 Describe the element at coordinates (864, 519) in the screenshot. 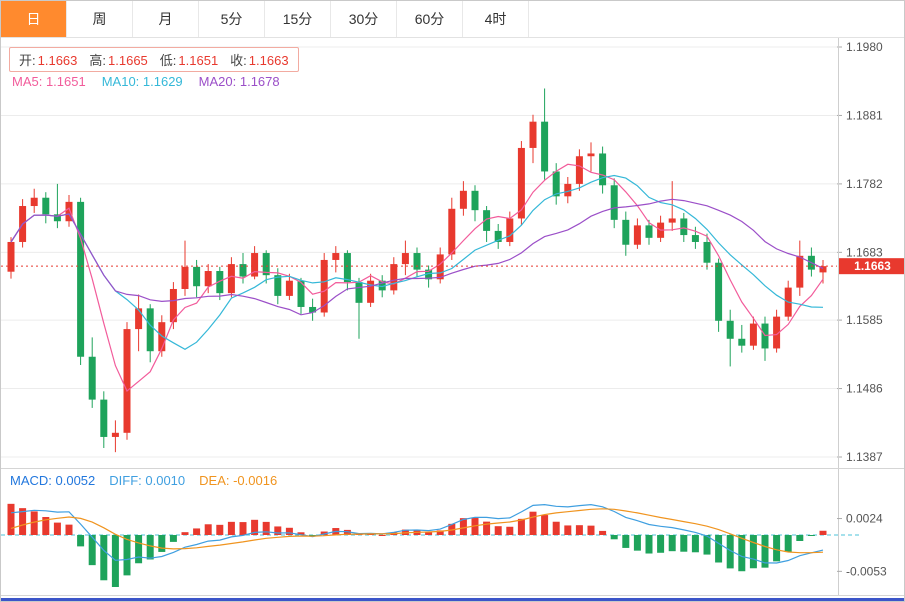

I see `macd-axis-label: 0.0024` at that location.